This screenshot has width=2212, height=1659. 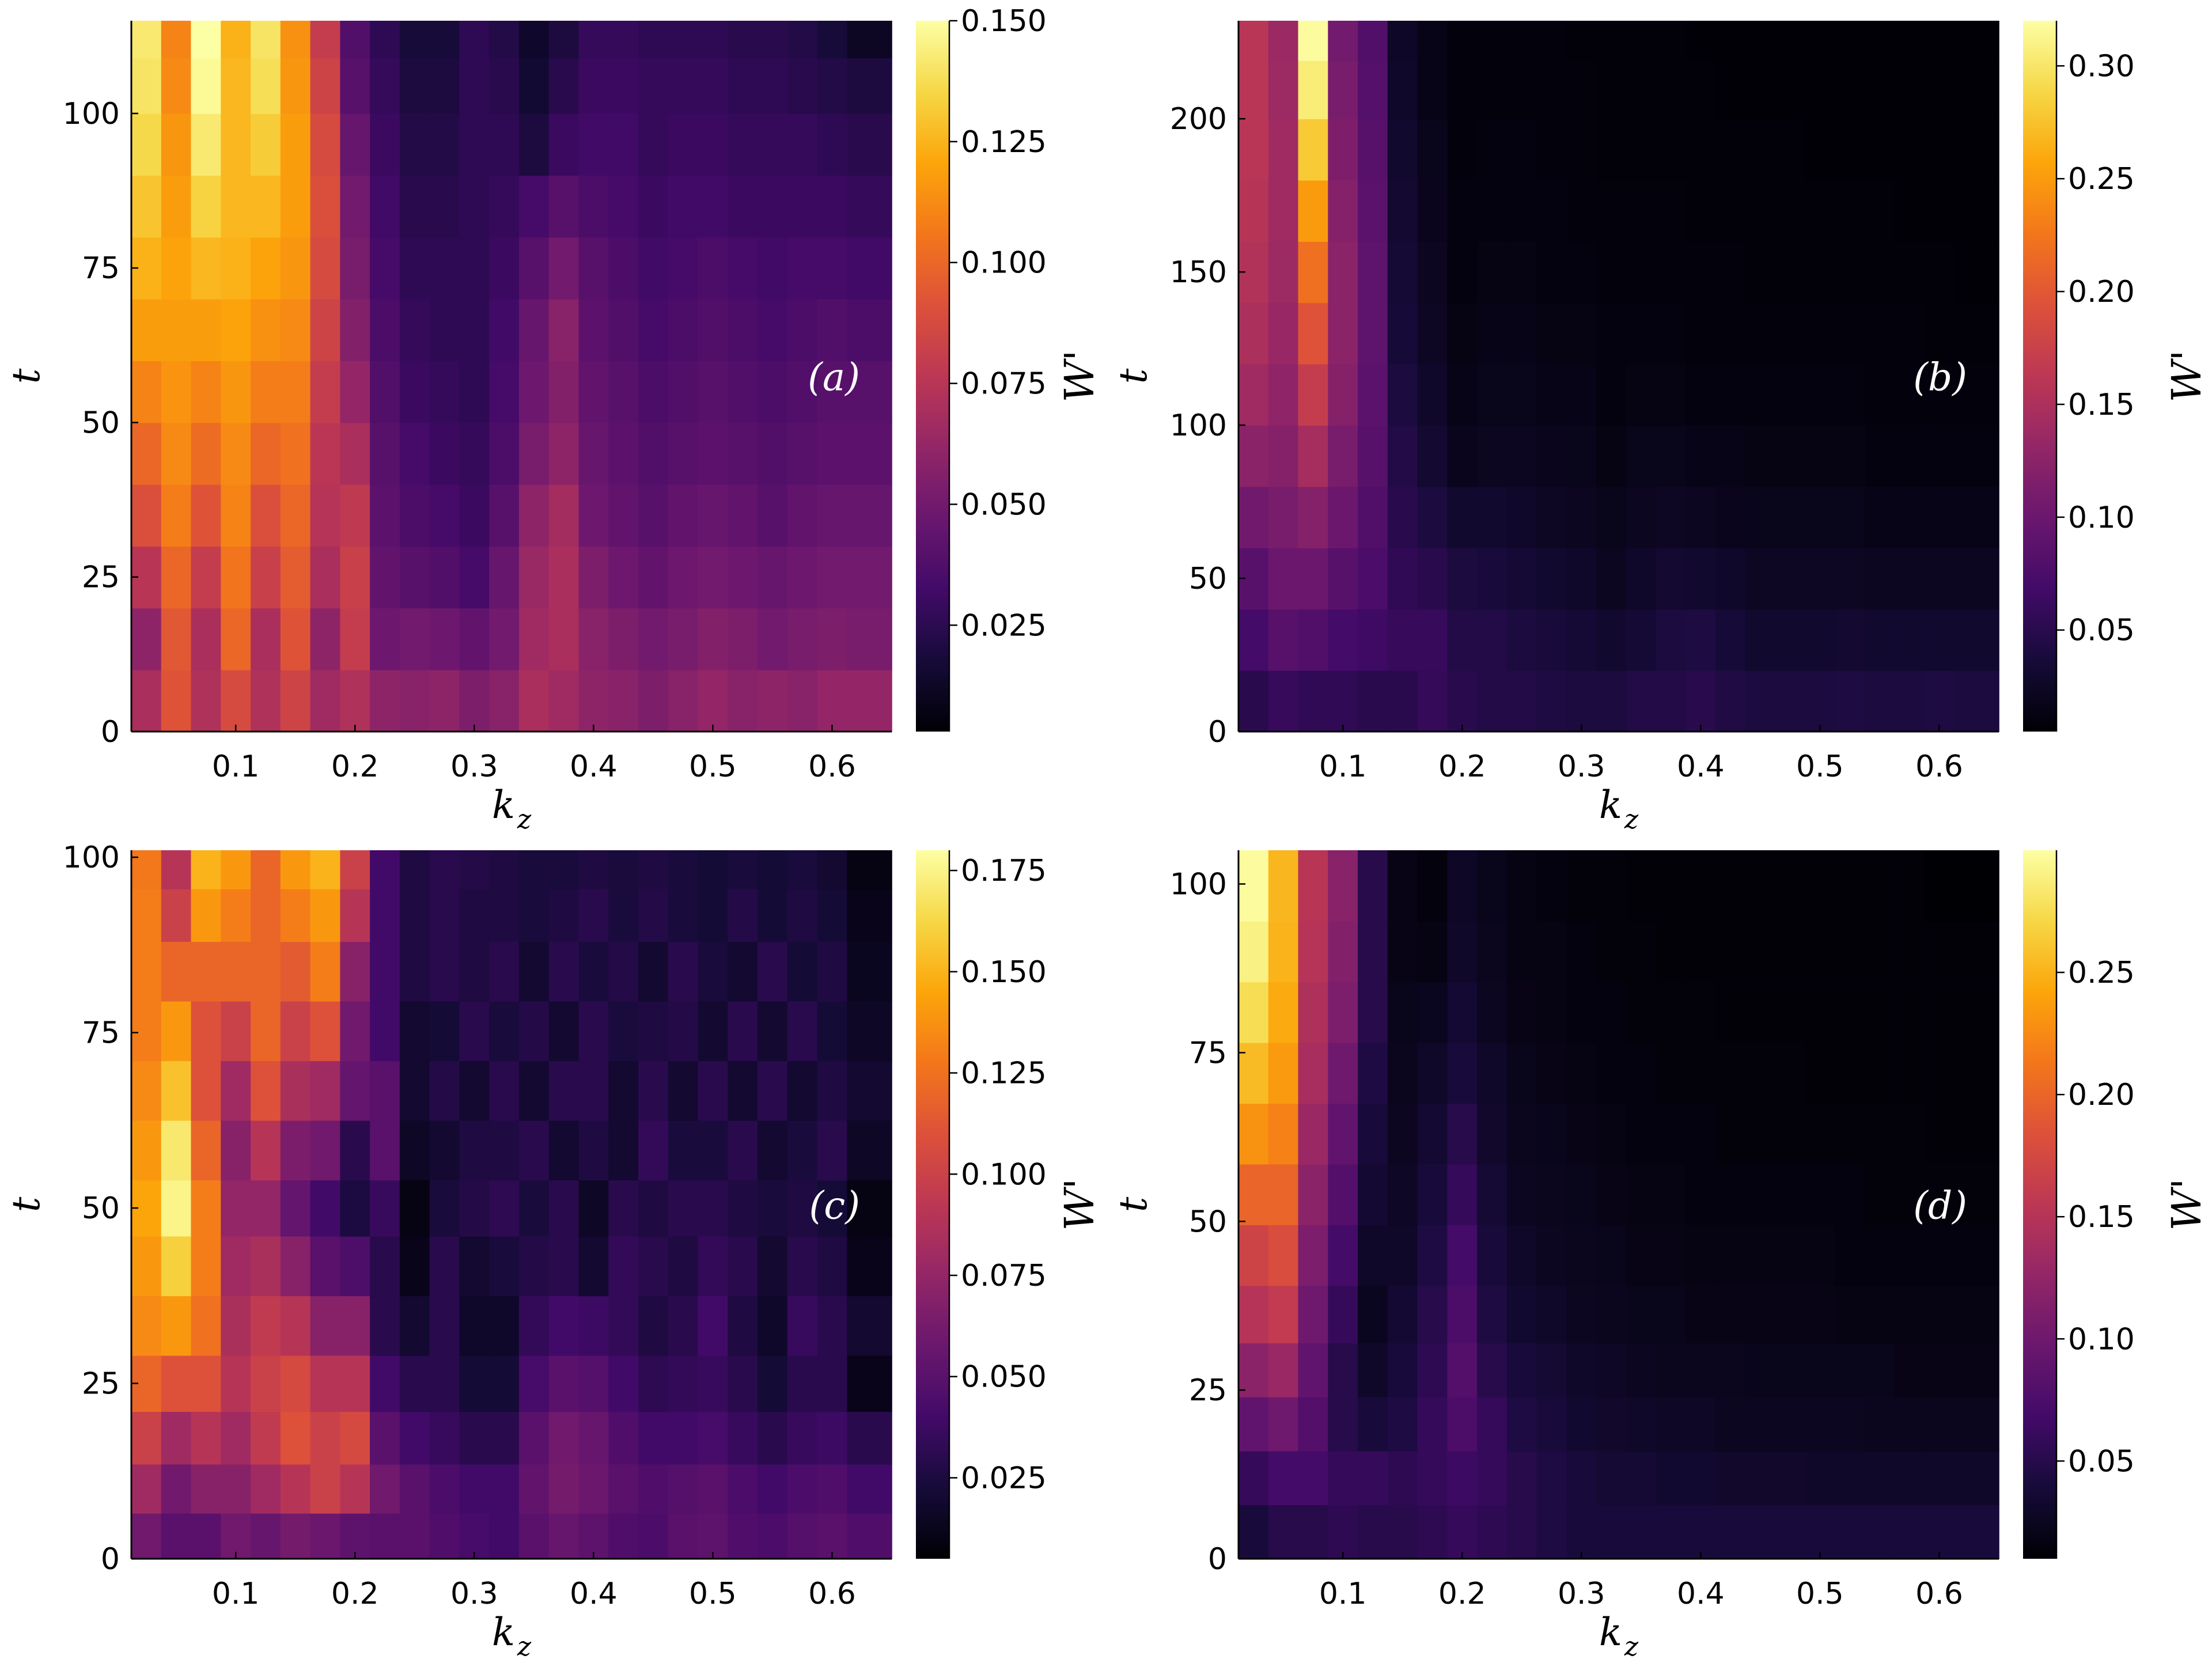 I want to click on panel-label: (b), so click(x=1940, y=377).